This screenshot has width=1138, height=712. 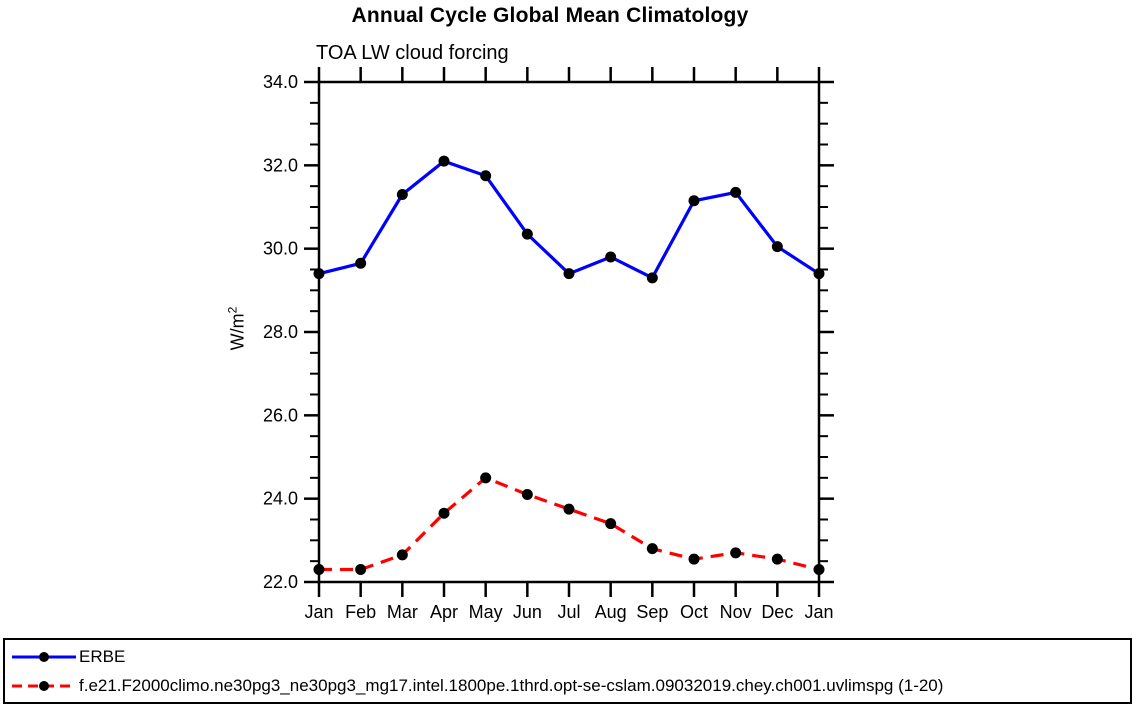 What do you see at coordinates (102, 656) in the screenshot?
I see `legend-label-erbe: ERBE` at bounding box center [102, 656].